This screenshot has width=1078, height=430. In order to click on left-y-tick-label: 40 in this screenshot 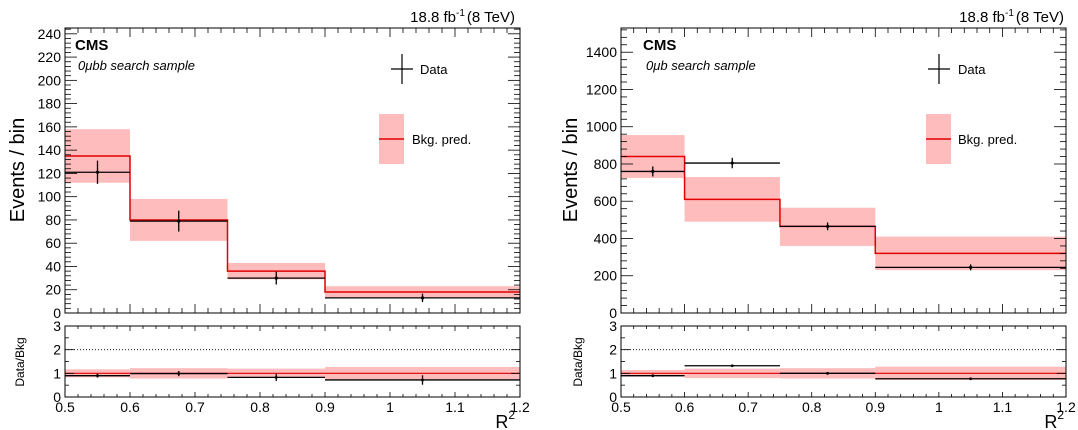, I will do `click(53, 266)`.